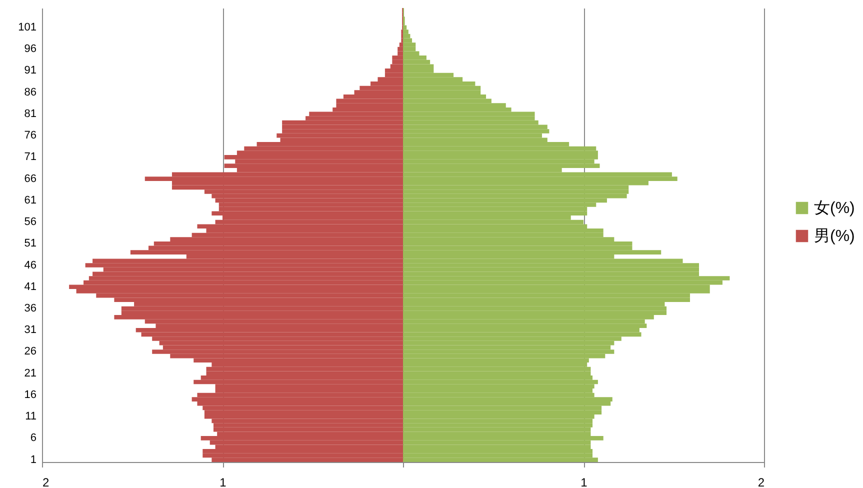 The height and width of the screenshot is (488, 863). Describe the element at coordinates (30, 394) in the screenshot. I see `y-tick-label: 16` at that location.